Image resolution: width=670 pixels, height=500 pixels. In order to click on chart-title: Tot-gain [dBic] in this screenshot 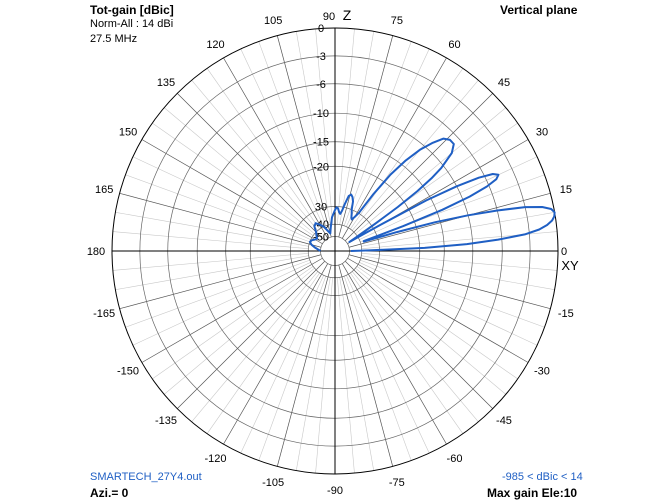, I will do `click(132, 10)`.